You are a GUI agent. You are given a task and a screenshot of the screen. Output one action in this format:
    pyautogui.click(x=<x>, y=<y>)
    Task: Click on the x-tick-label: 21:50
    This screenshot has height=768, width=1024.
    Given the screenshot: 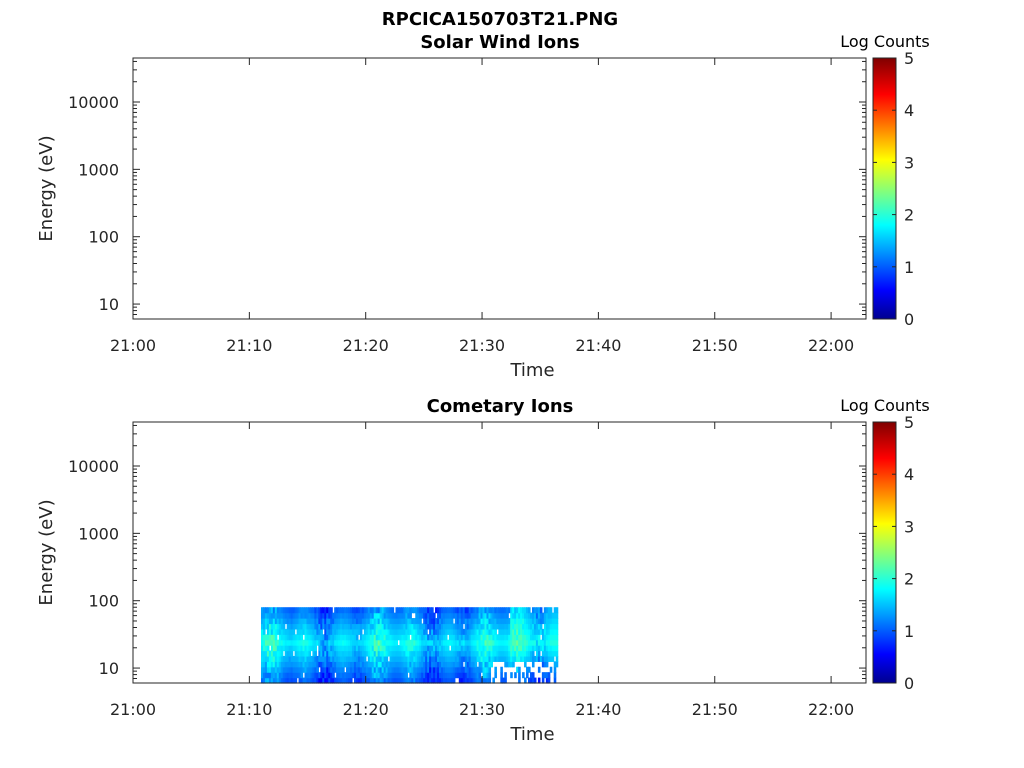 What is the action you would take?
    pyautogui.click(x=715, y=345)
    